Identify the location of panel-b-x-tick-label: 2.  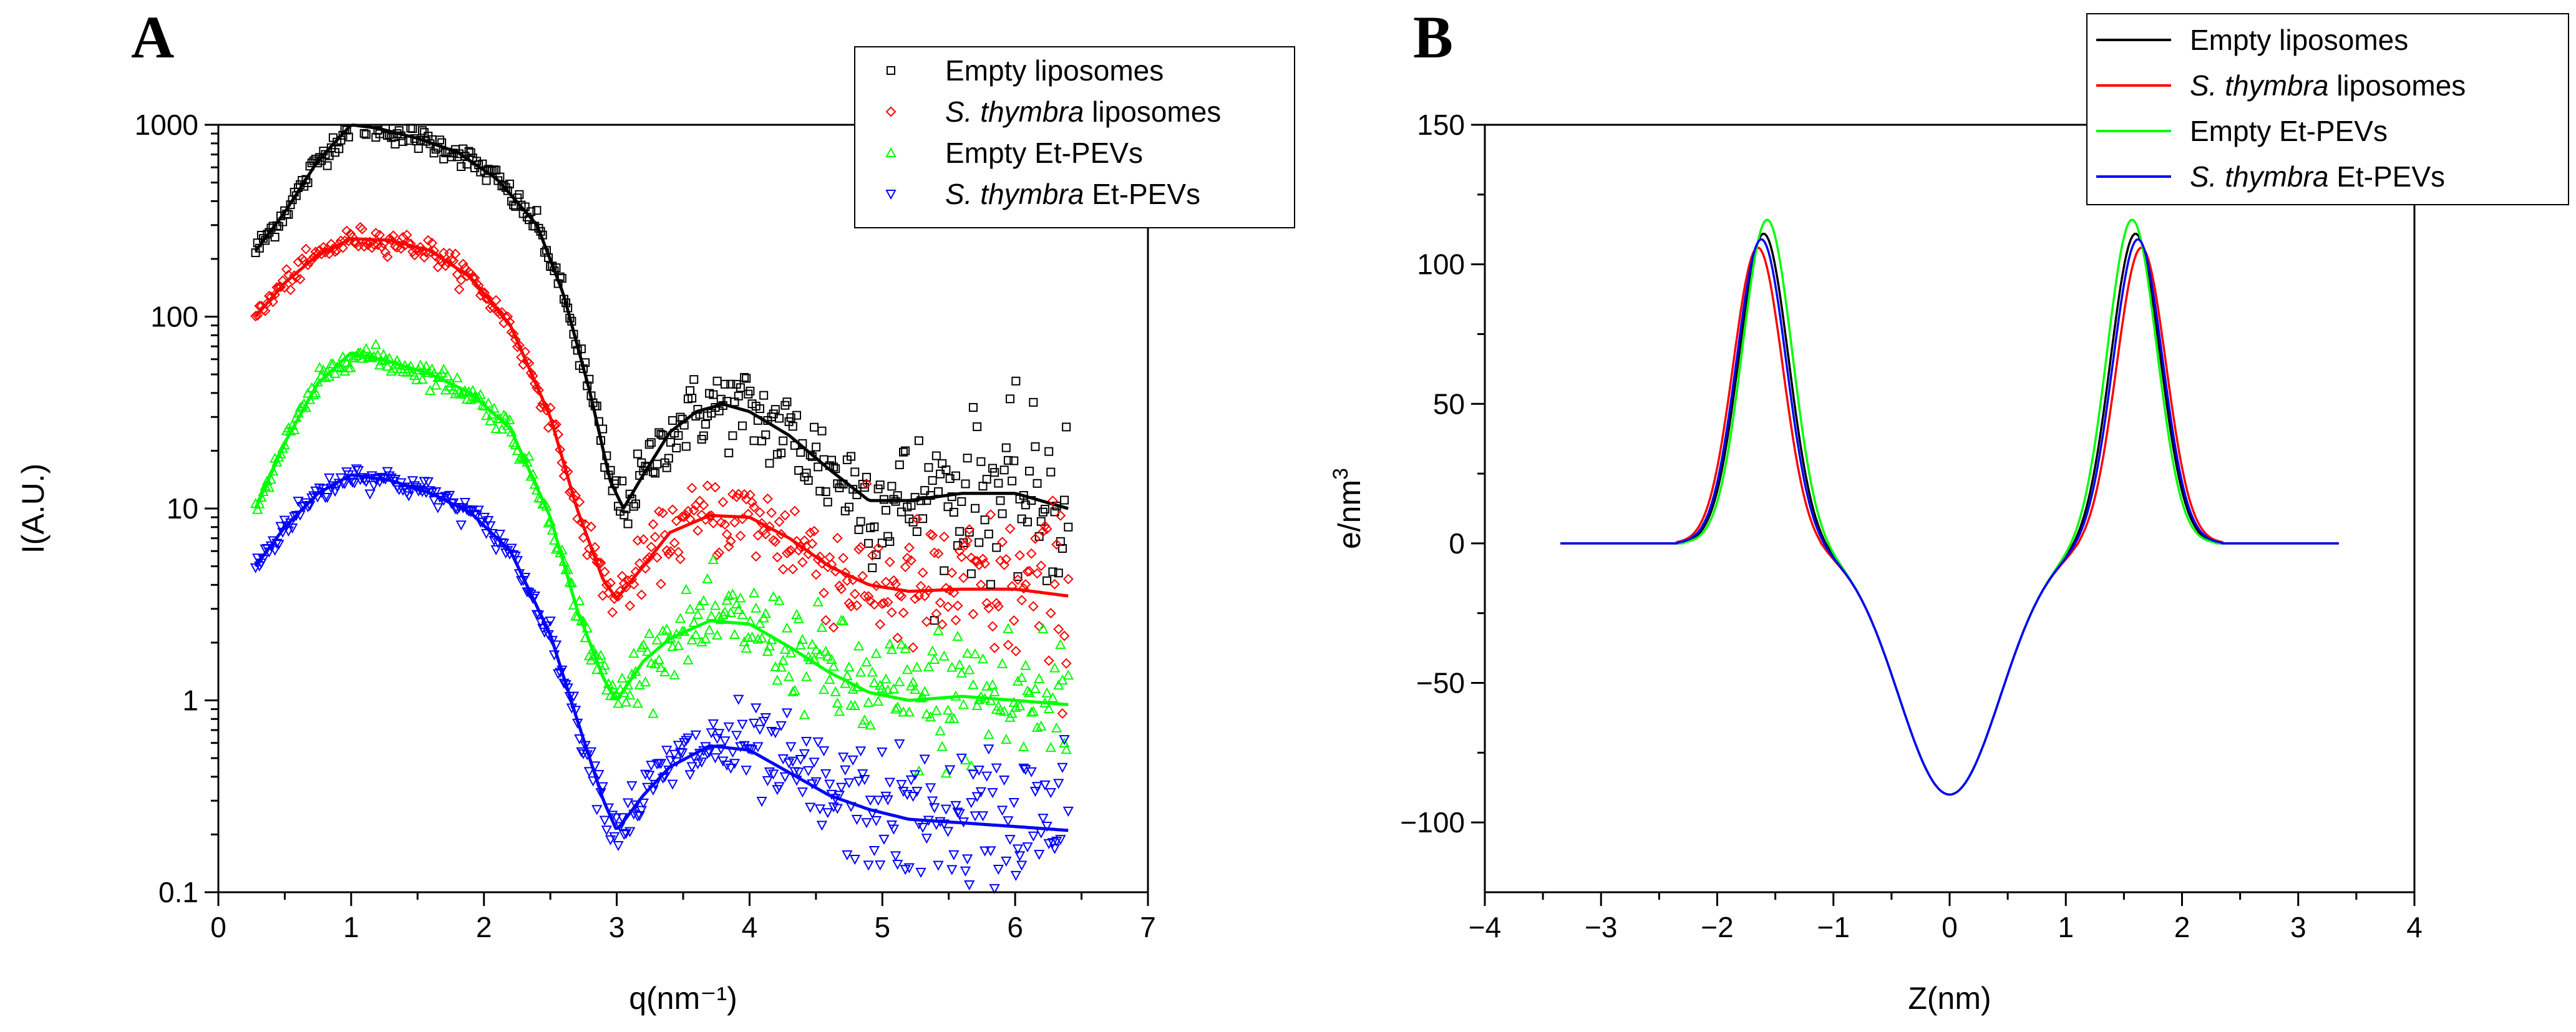
(2182, 927).